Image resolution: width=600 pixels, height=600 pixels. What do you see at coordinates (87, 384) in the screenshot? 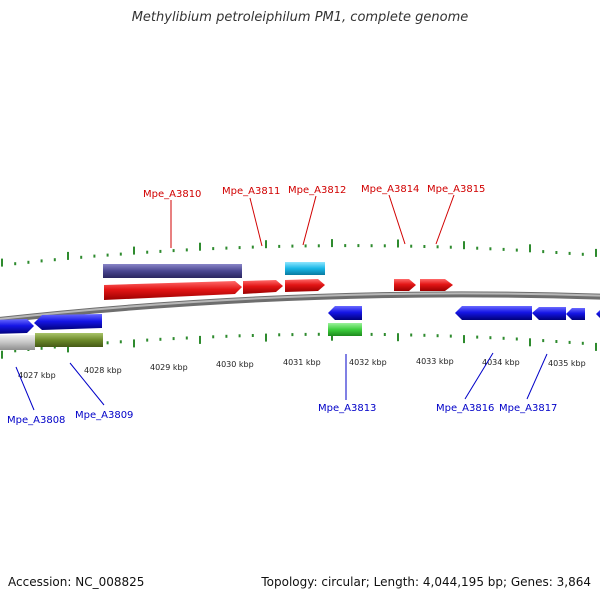
I see `callout-line-mpe-a3809` at bounding box center [87, 384].